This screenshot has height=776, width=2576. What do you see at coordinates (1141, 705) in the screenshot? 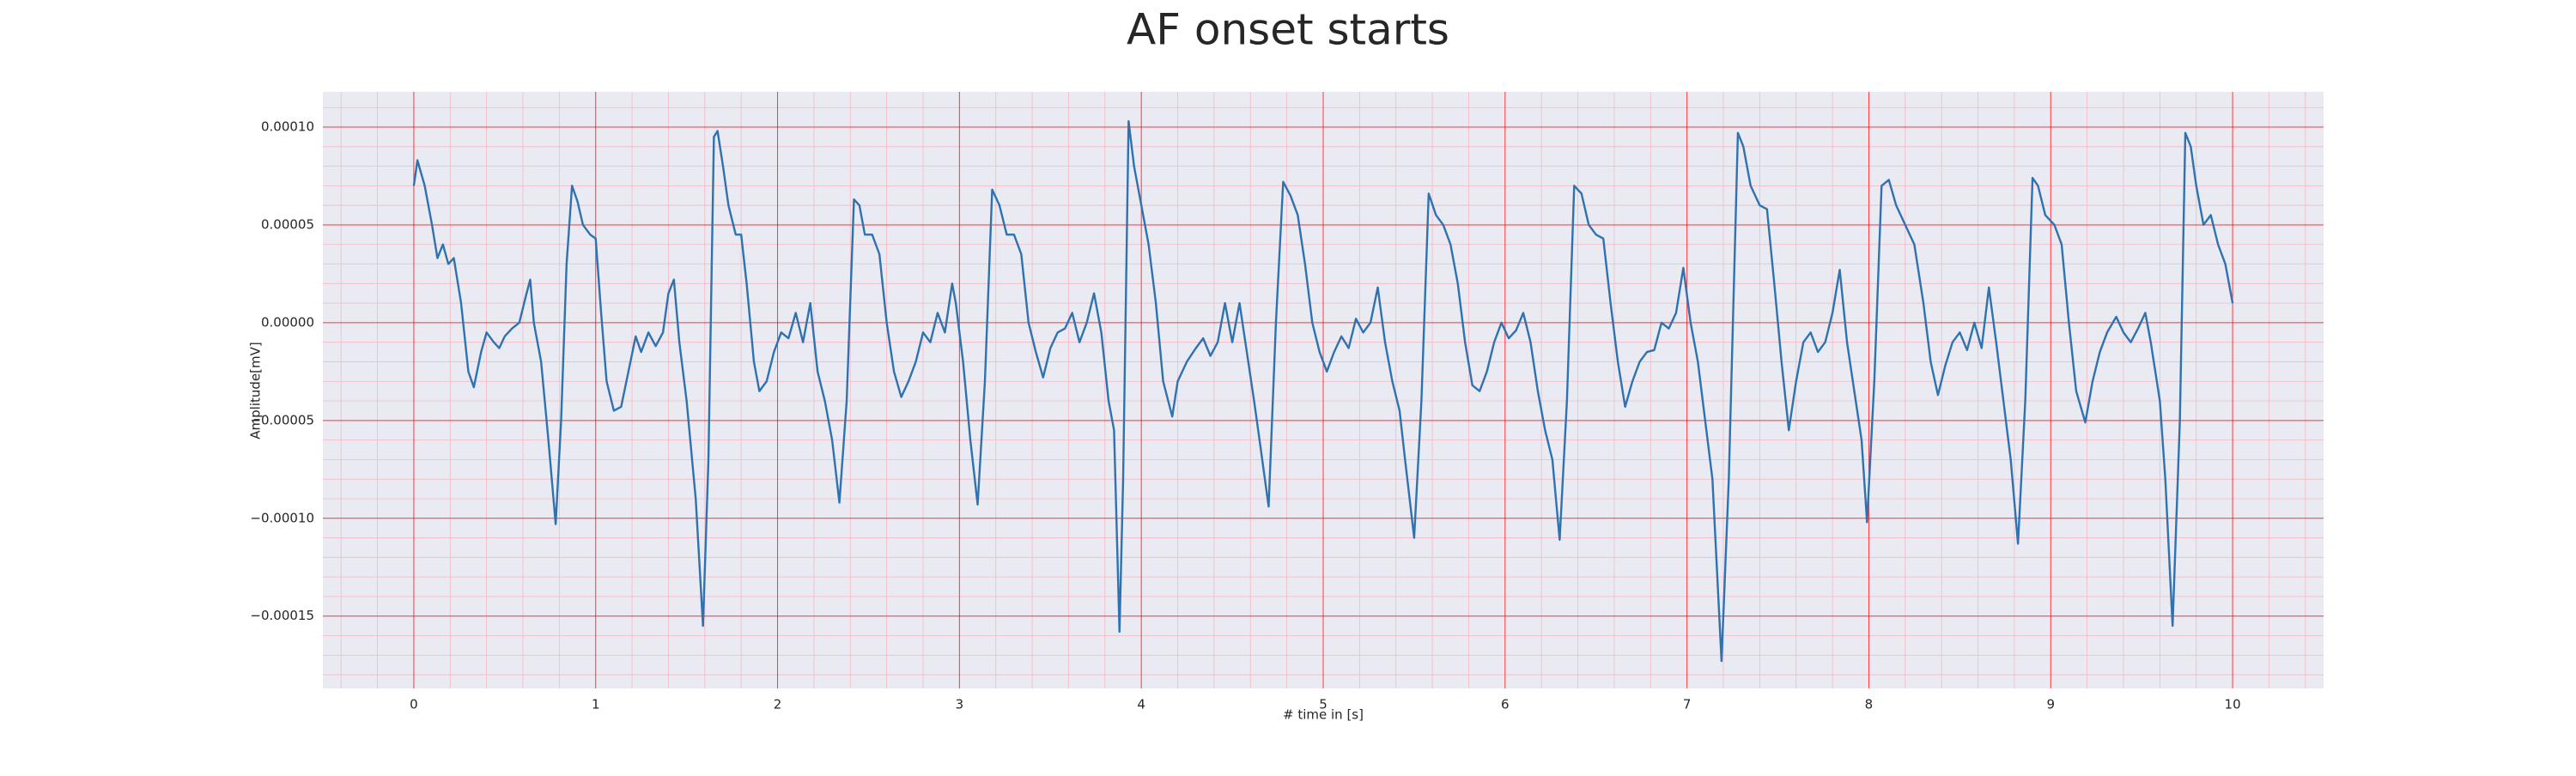
I see `x-tick-label: 4` at bounding box center [1141, 705].